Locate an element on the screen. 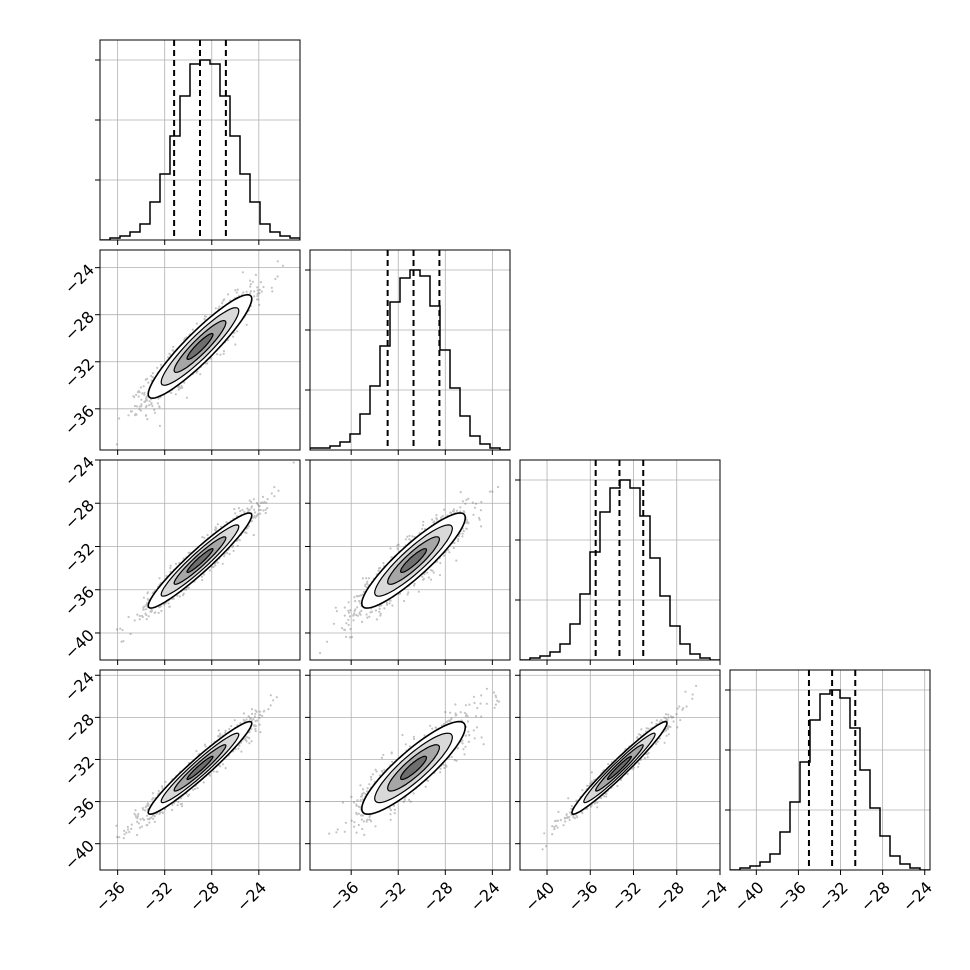 Image resolution: width=970 pixels, height=970 pixels. panel-3-0: −24 −28 −32 −36 −40 −36 −32 −28 −24 is located at coordinates (181, 791).